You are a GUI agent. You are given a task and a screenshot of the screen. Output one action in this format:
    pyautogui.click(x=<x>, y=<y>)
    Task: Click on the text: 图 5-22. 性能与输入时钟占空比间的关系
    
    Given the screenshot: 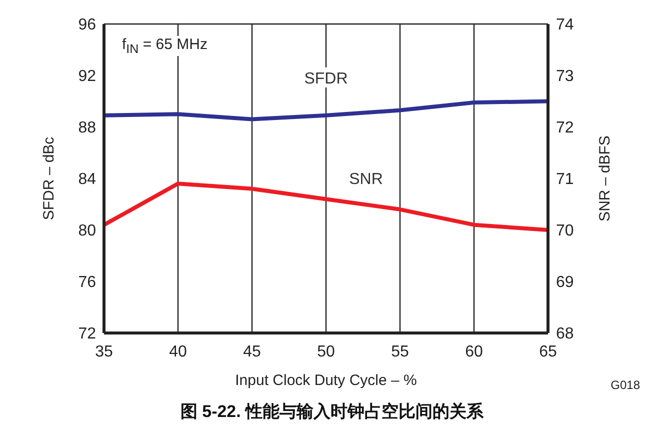 What is the action you would take?
    pyautogui.click(x=332, y=412)
    